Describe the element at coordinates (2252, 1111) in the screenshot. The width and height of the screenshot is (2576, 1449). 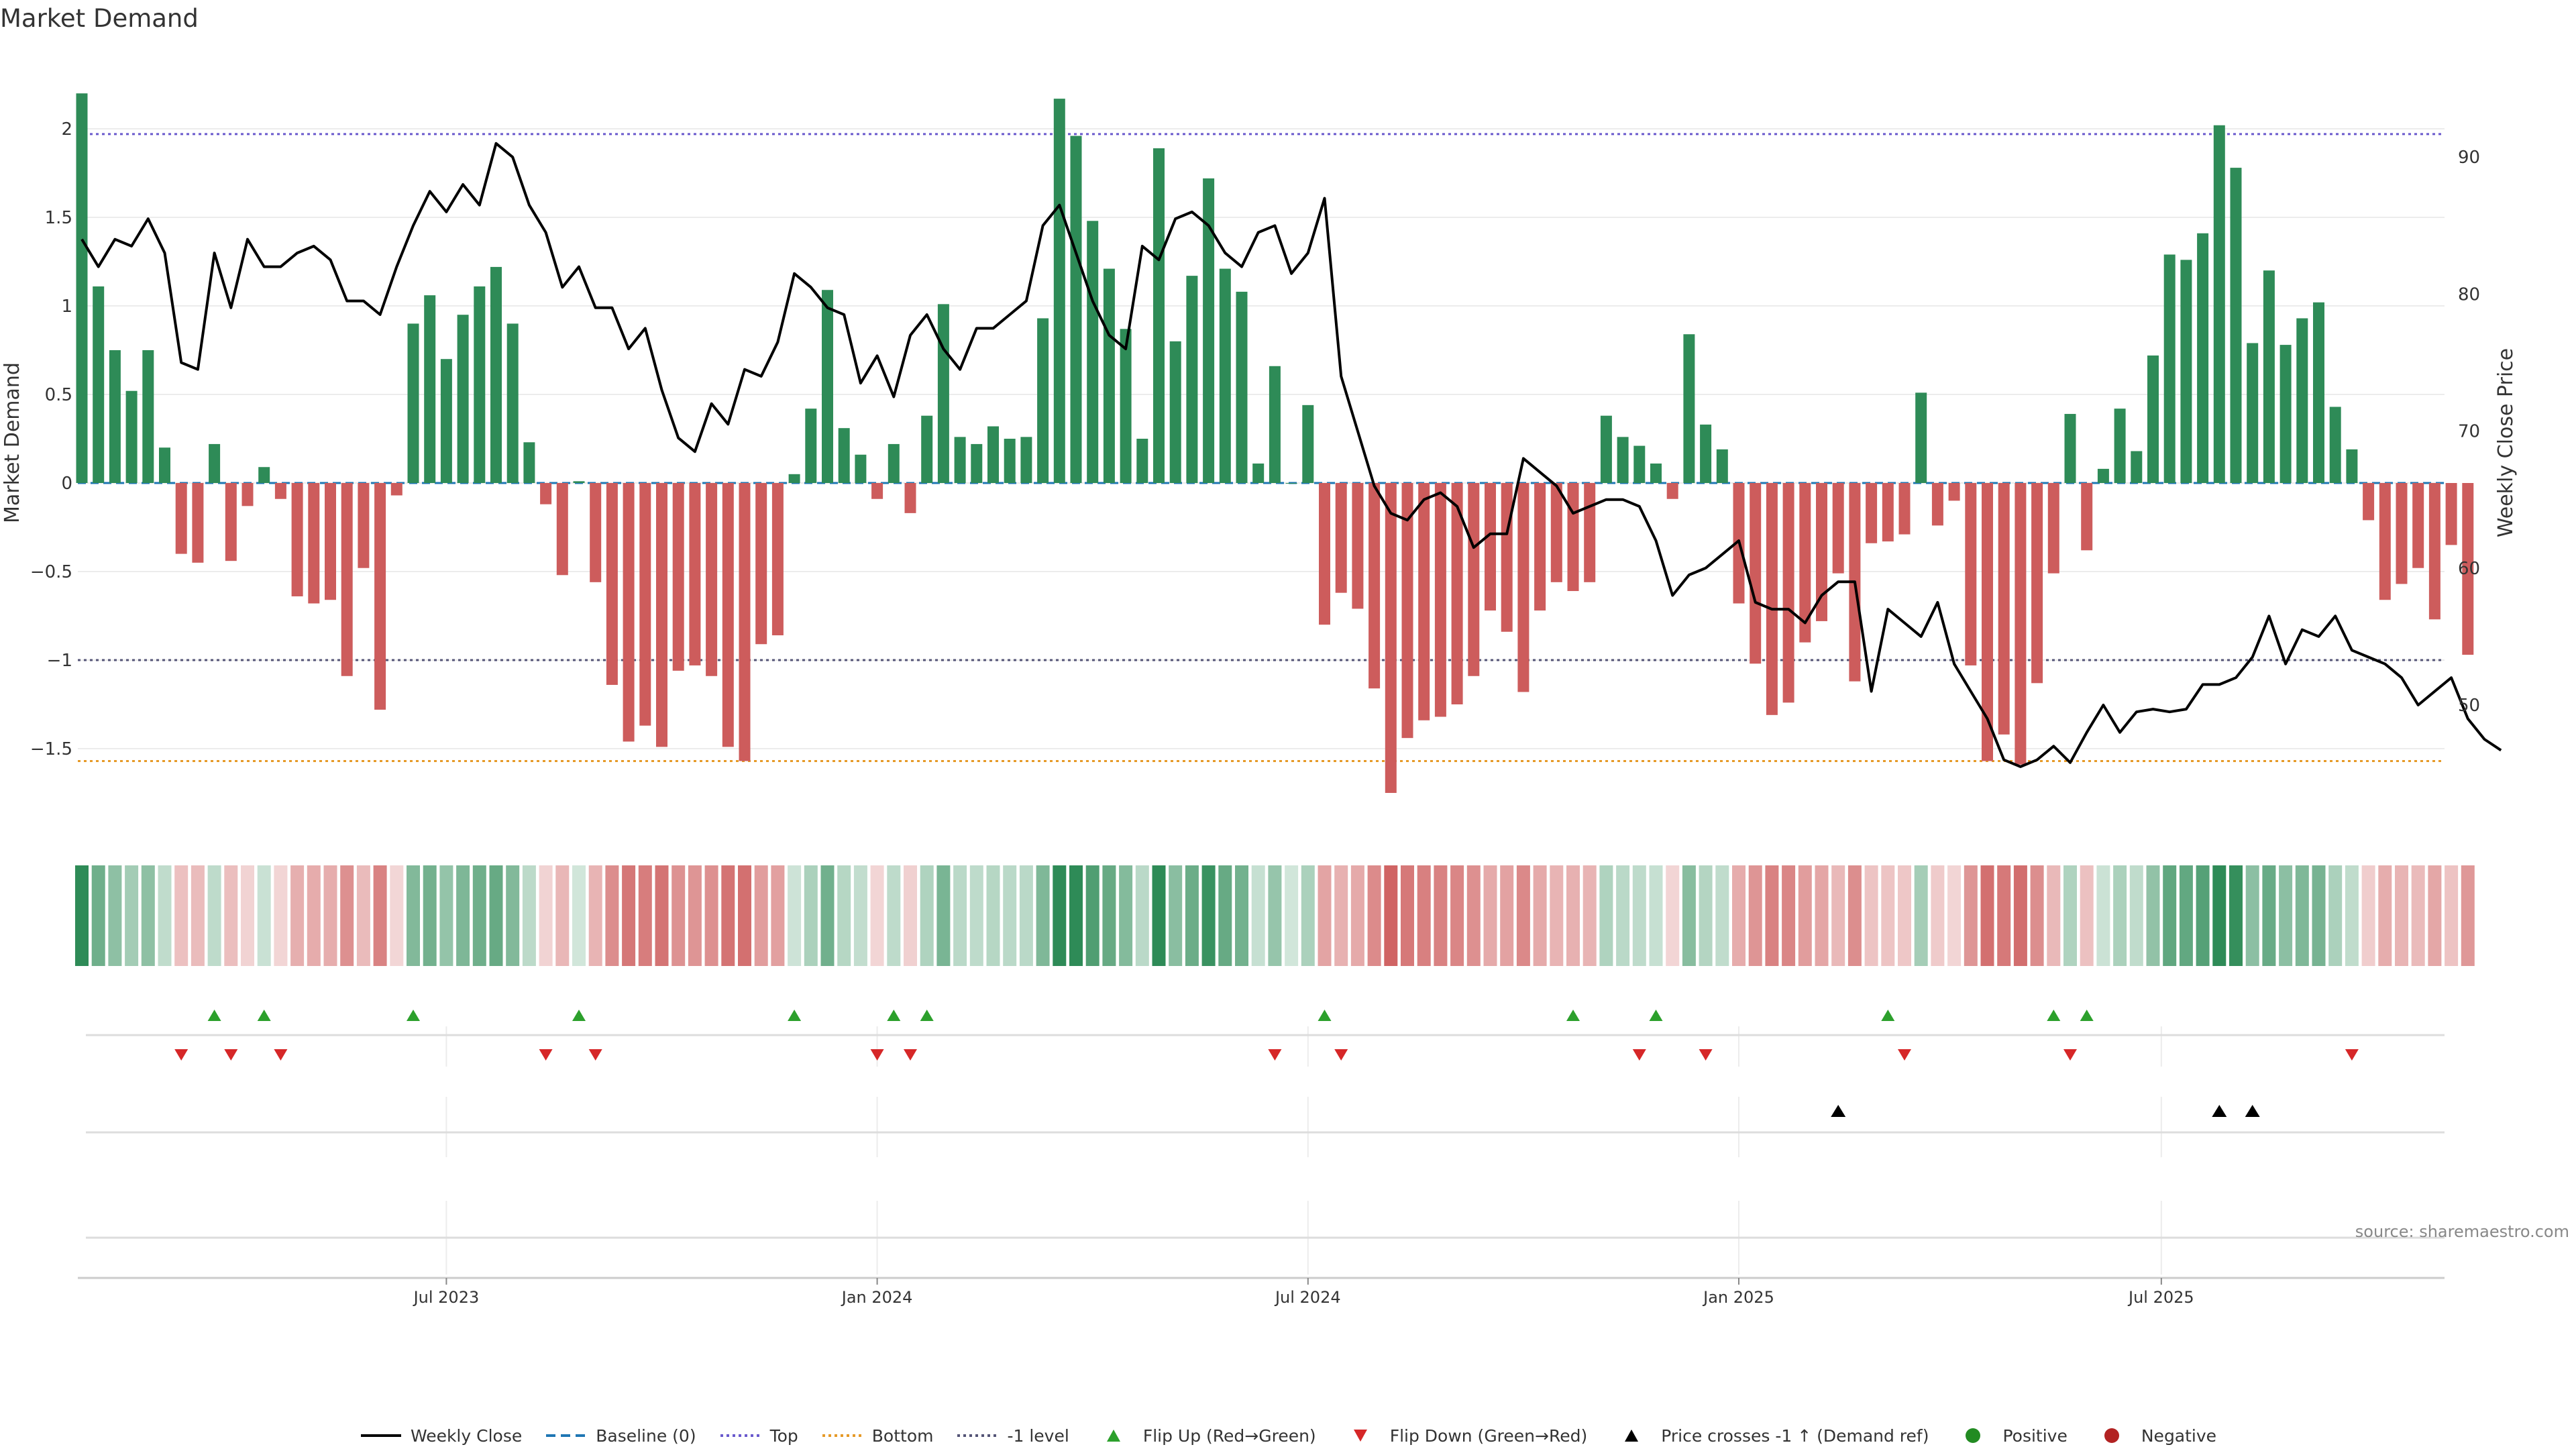
I see `price-cross-marker` at that location.